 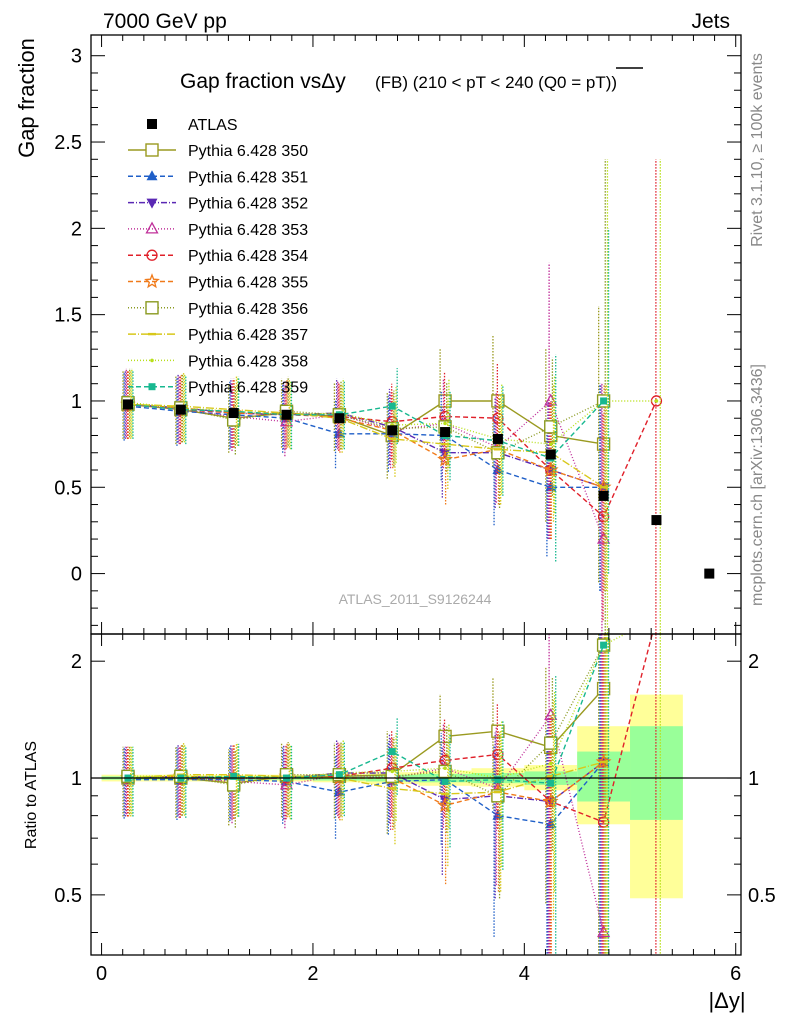 What do you see at coordinates (76, 57) in the screenshot?
I see `y-tick-label-6: 3` at bounding box center [76, 57].